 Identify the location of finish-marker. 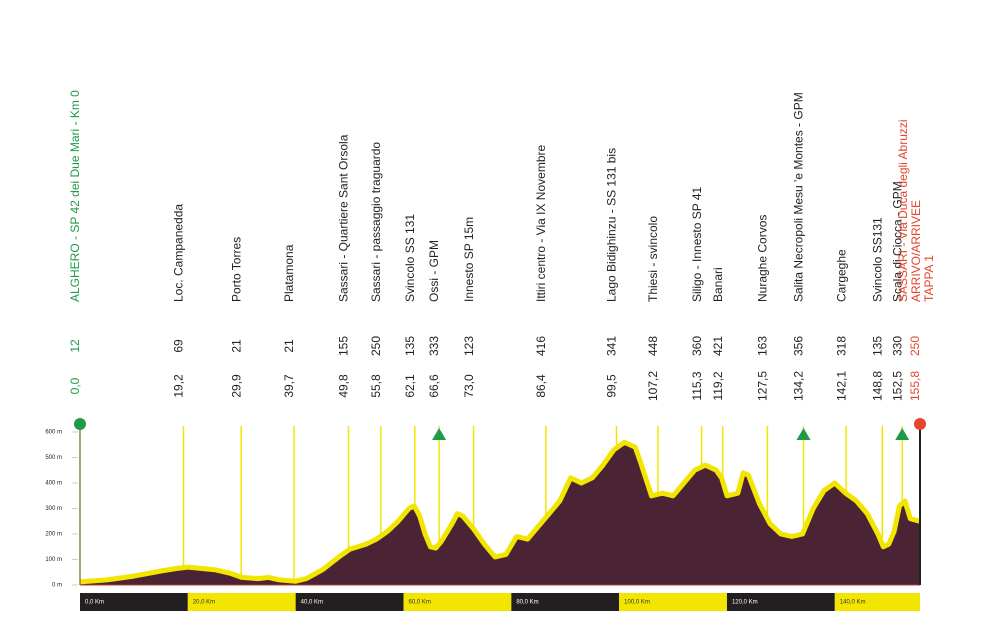
(920, 424).